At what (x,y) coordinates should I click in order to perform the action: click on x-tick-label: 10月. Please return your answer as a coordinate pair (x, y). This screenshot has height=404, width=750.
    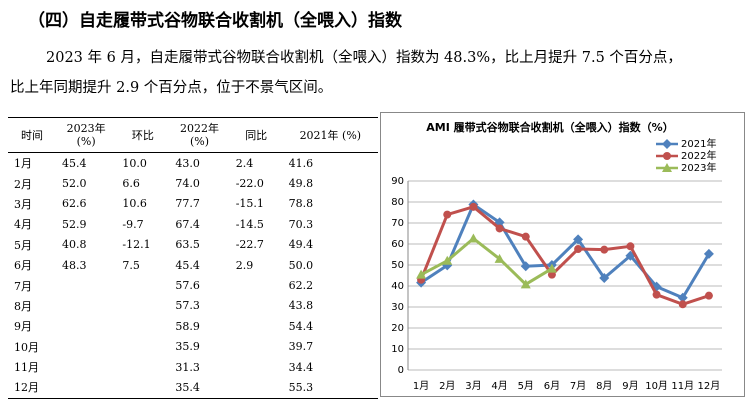
    Looking at the image, I should click on (656, 386).